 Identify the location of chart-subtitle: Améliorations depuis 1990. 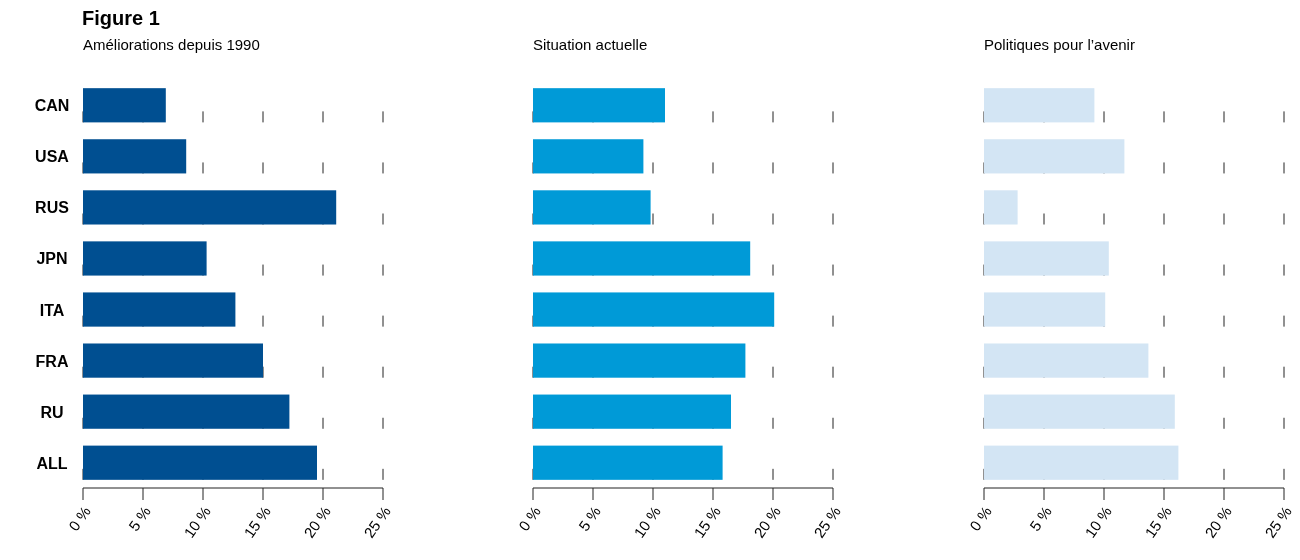
(171, 44).